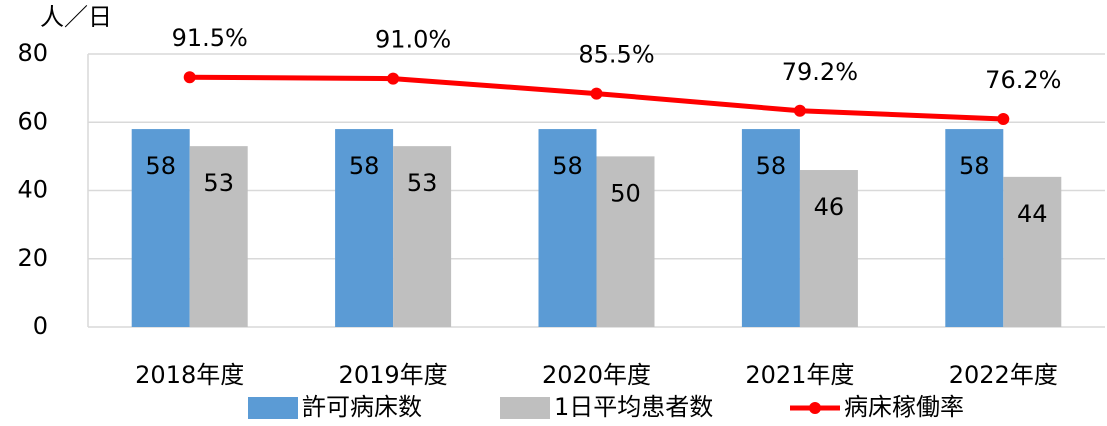 The width and height of the screenshot is (1107, 426). What do you see at coordinates (393, 375) in the screenshot?
I see `x-tick-label: 2019年度` at bounding box center [393, 375].